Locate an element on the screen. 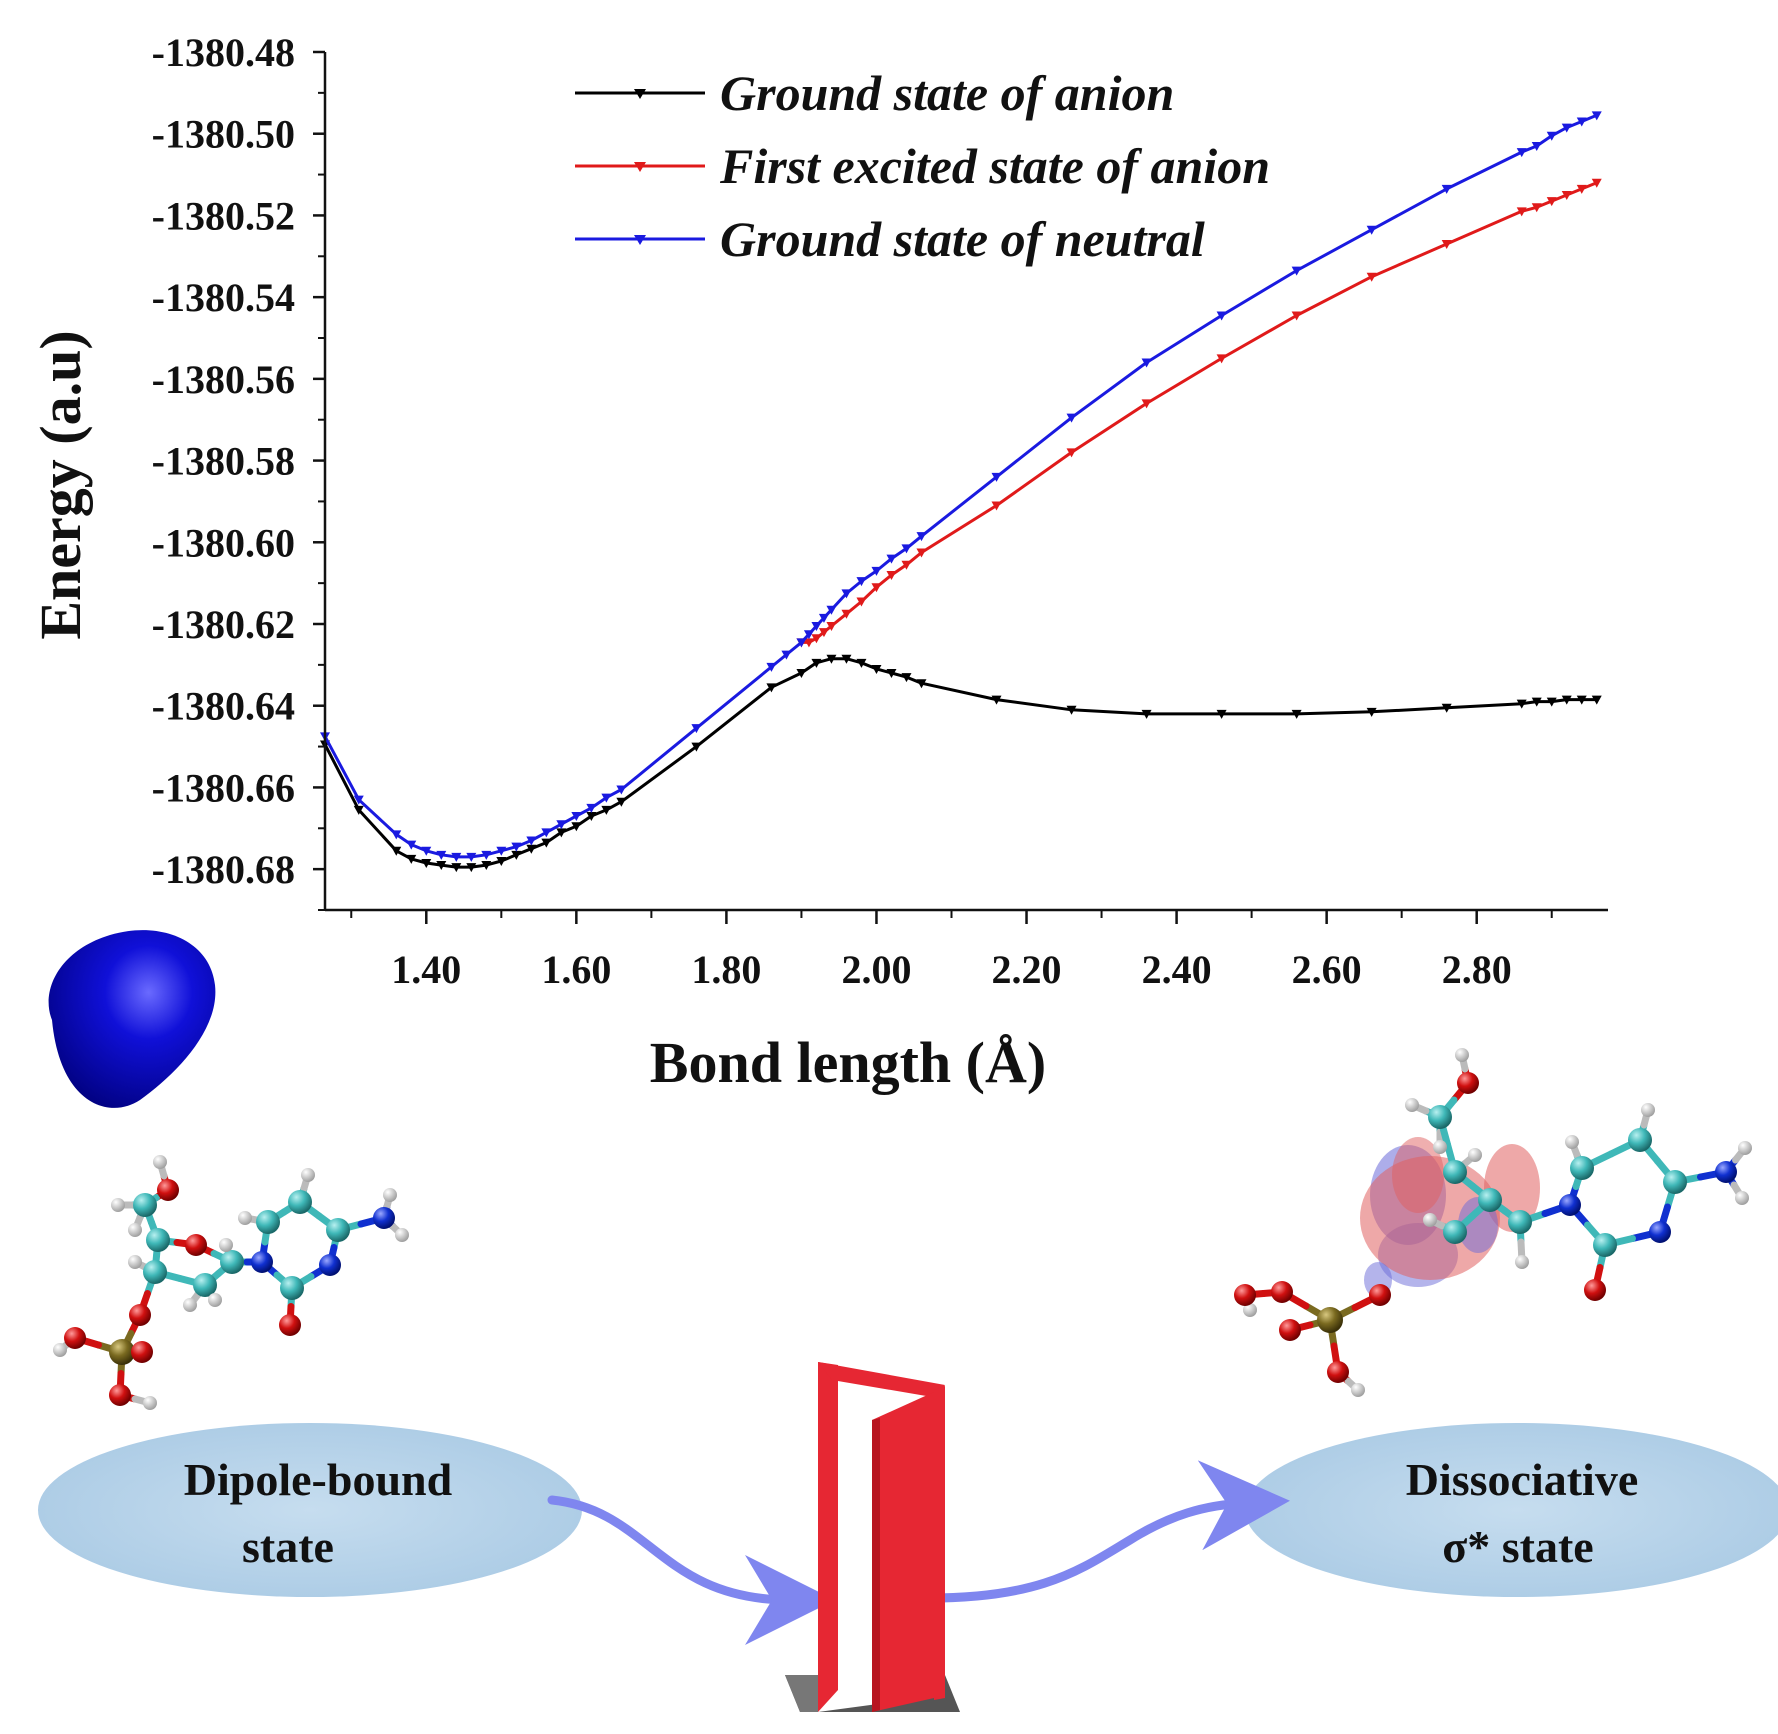 This screenshot has width=1778, height=1734. y-tick-label: -1380.68 is located at coordinates (223, 869).